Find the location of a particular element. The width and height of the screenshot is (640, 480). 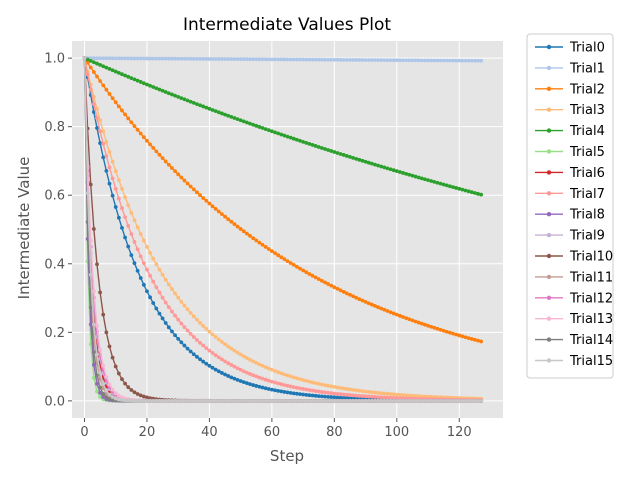

legend-label: Trial3 is located at coordinates (587, 110).